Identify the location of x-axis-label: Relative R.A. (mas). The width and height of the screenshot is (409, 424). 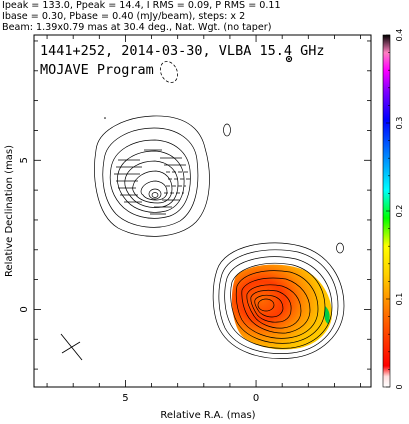
(207, 415).